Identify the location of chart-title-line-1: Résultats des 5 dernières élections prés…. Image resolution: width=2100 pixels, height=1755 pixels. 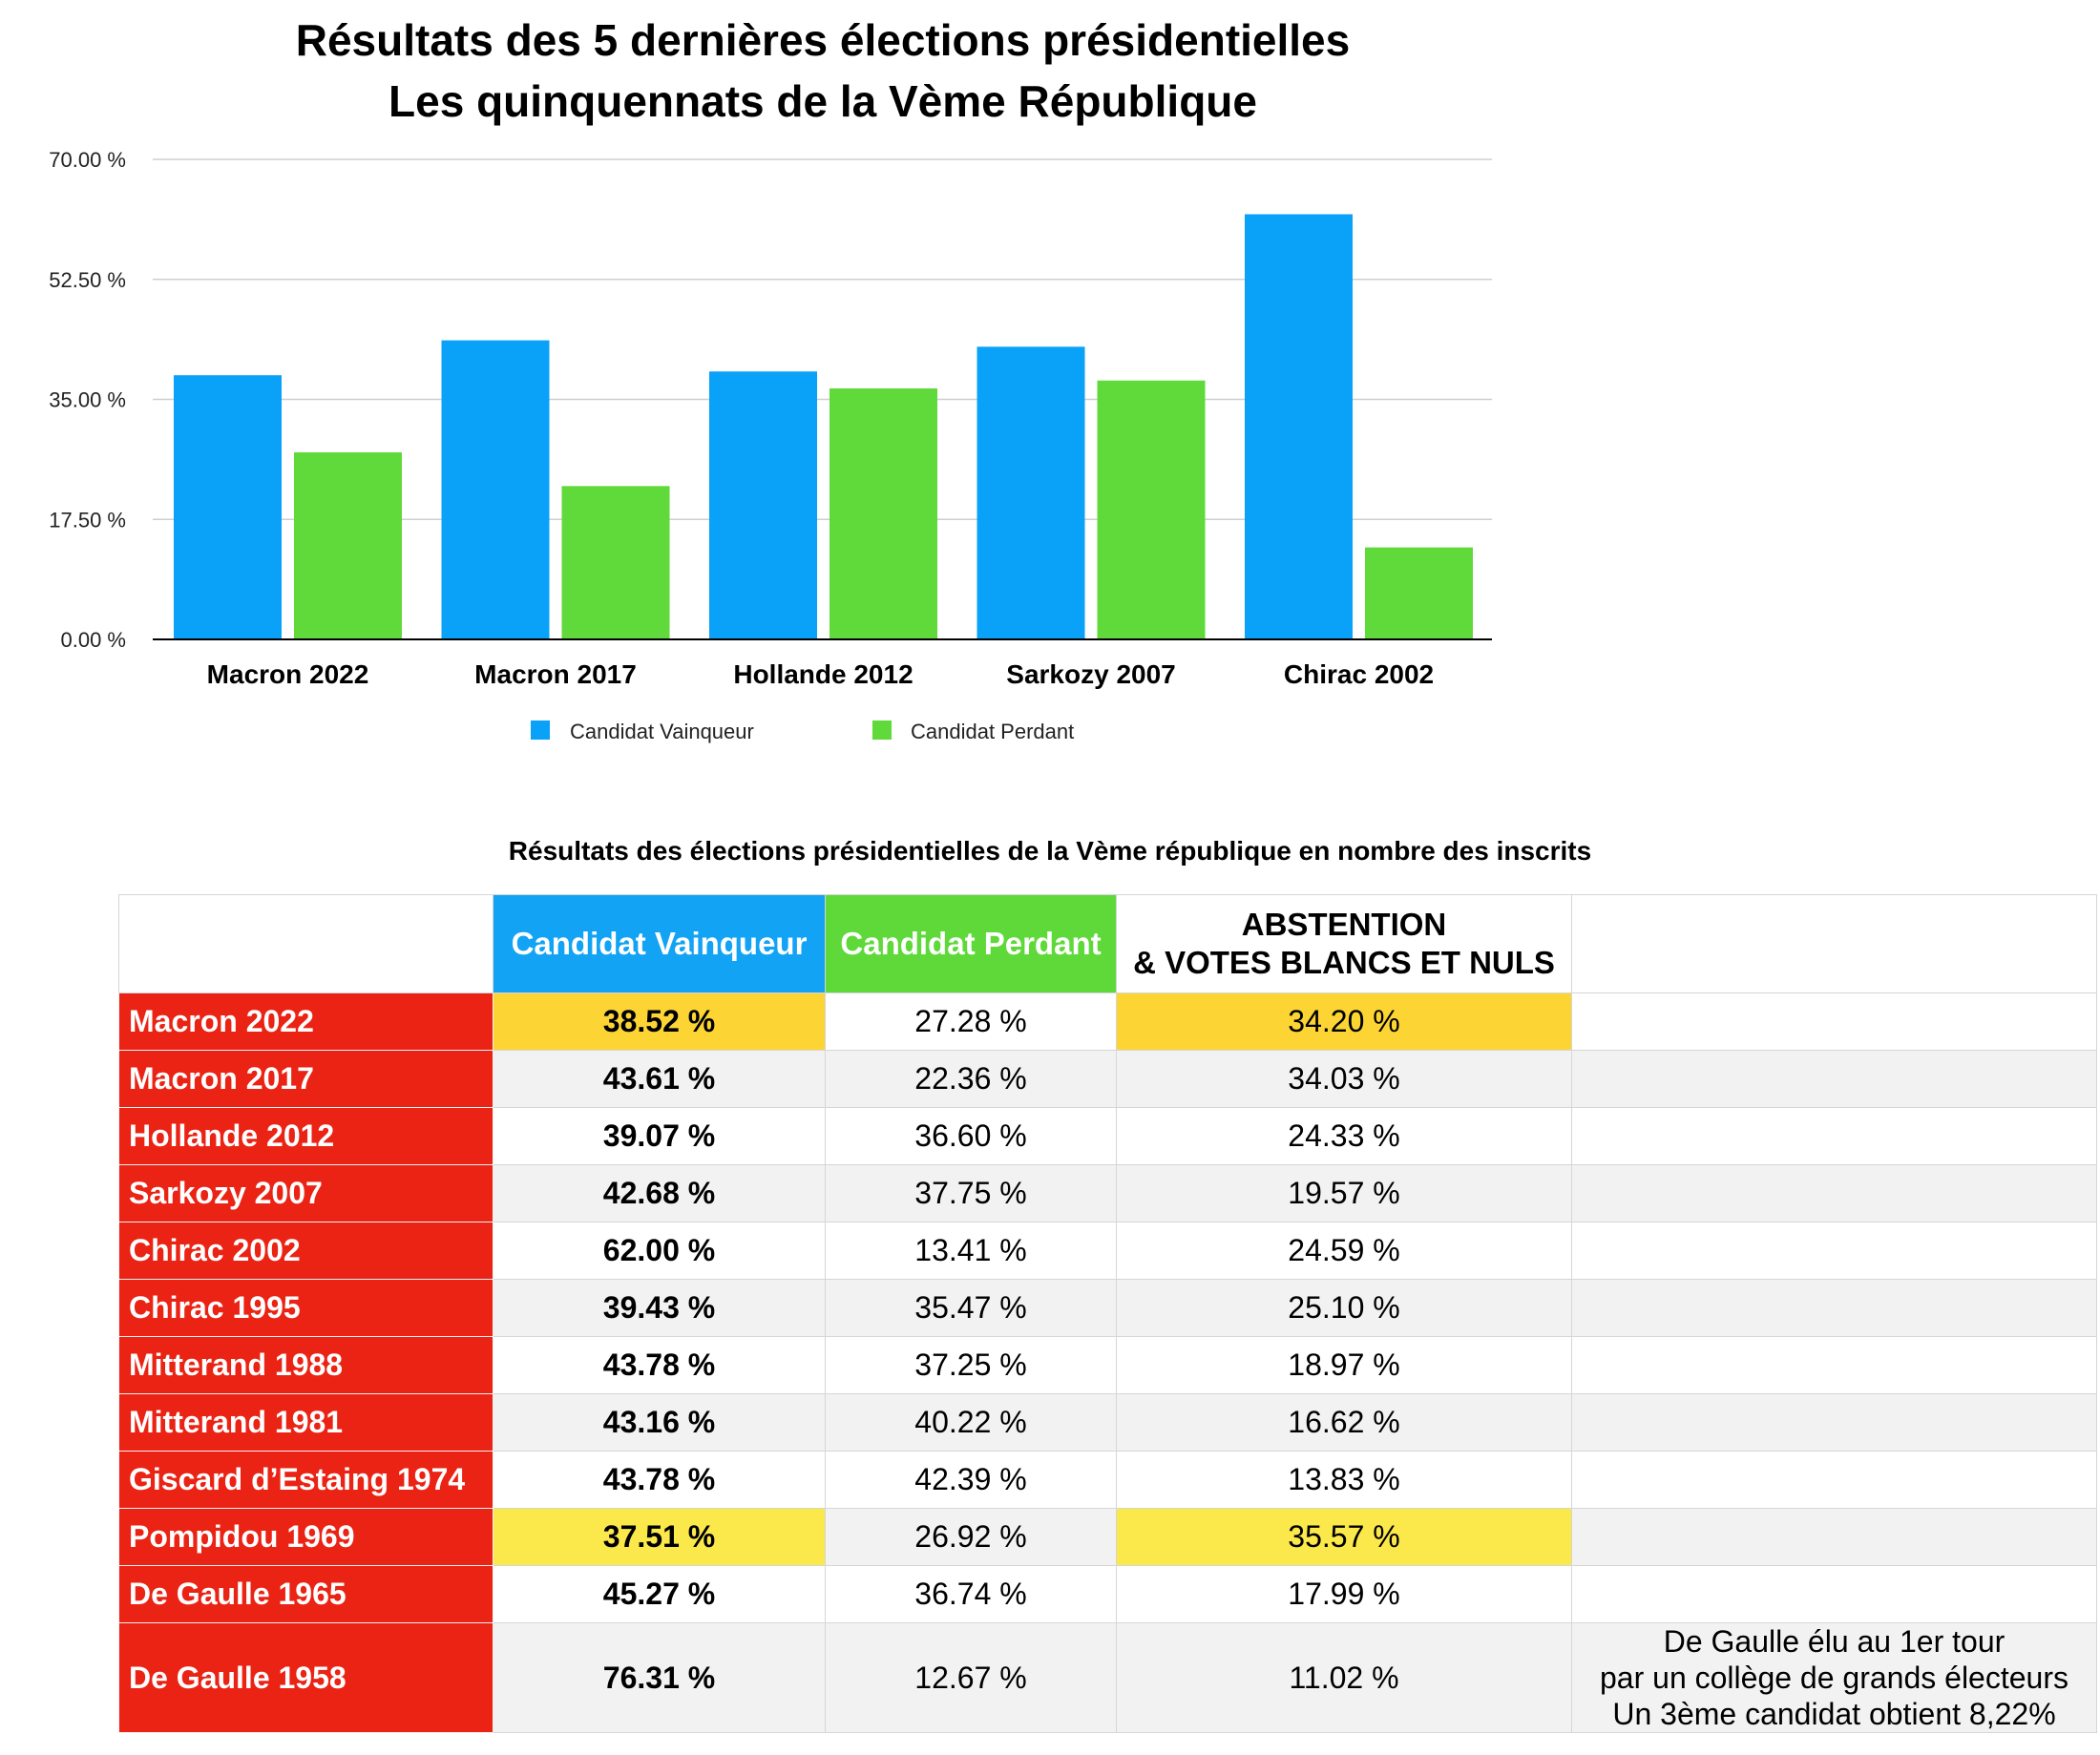
(823, 40).